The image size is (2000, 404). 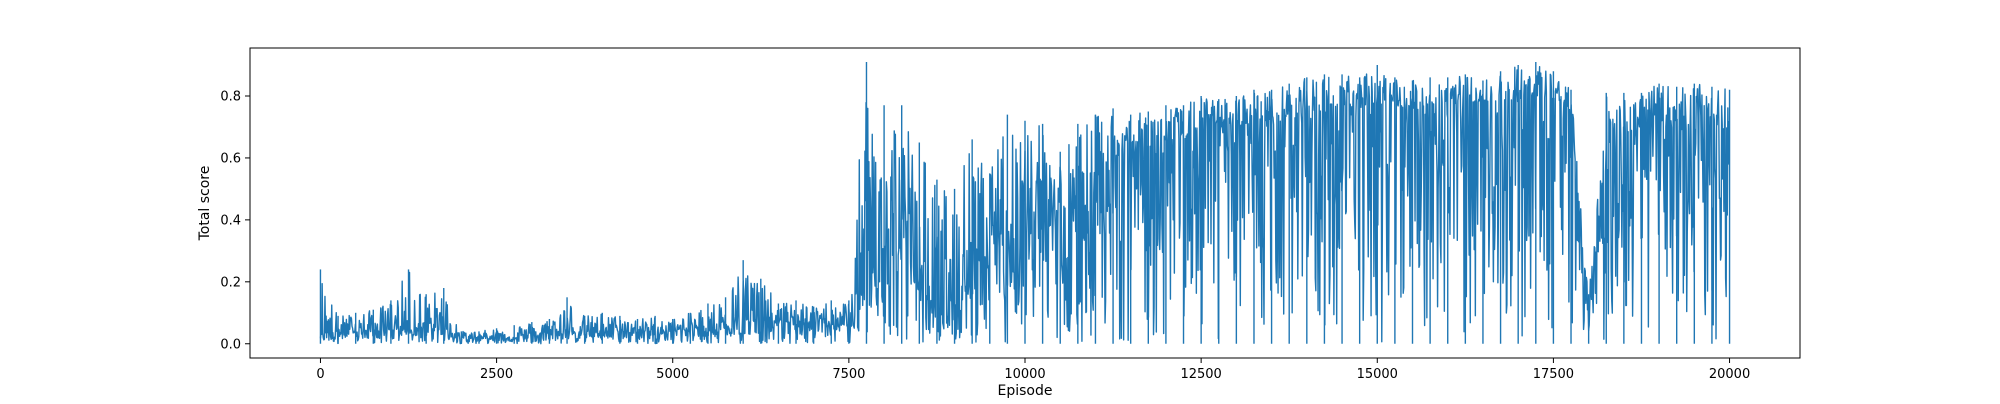 What do you see at coordinates (1553, 374) in the screenshot?
I see `x-tick-label: 17500` at bounding box center [1553, 374].